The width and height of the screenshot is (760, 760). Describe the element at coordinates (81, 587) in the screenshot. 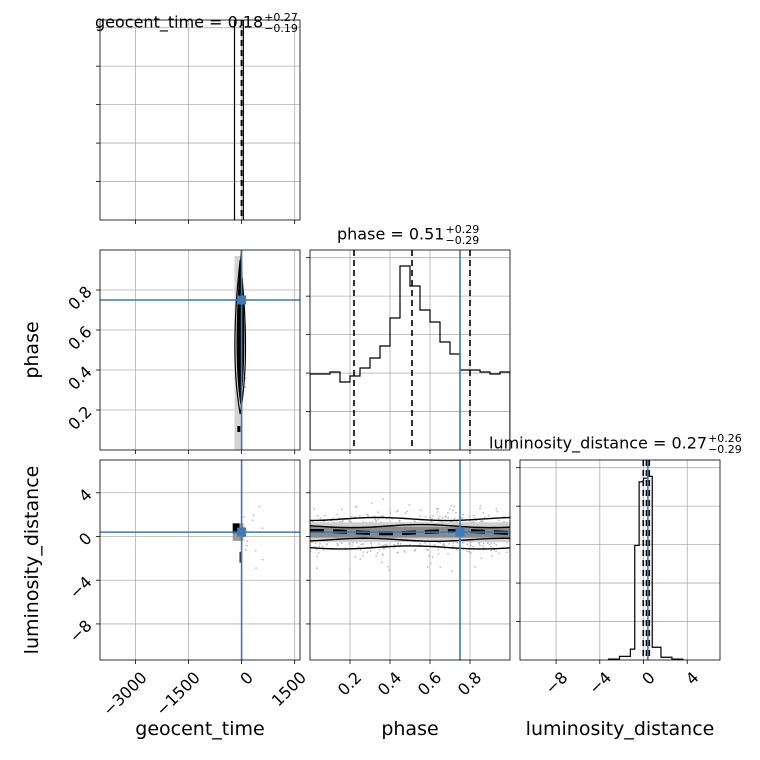

I see `tick-label-y-luminosity_distance: −4` at that location.